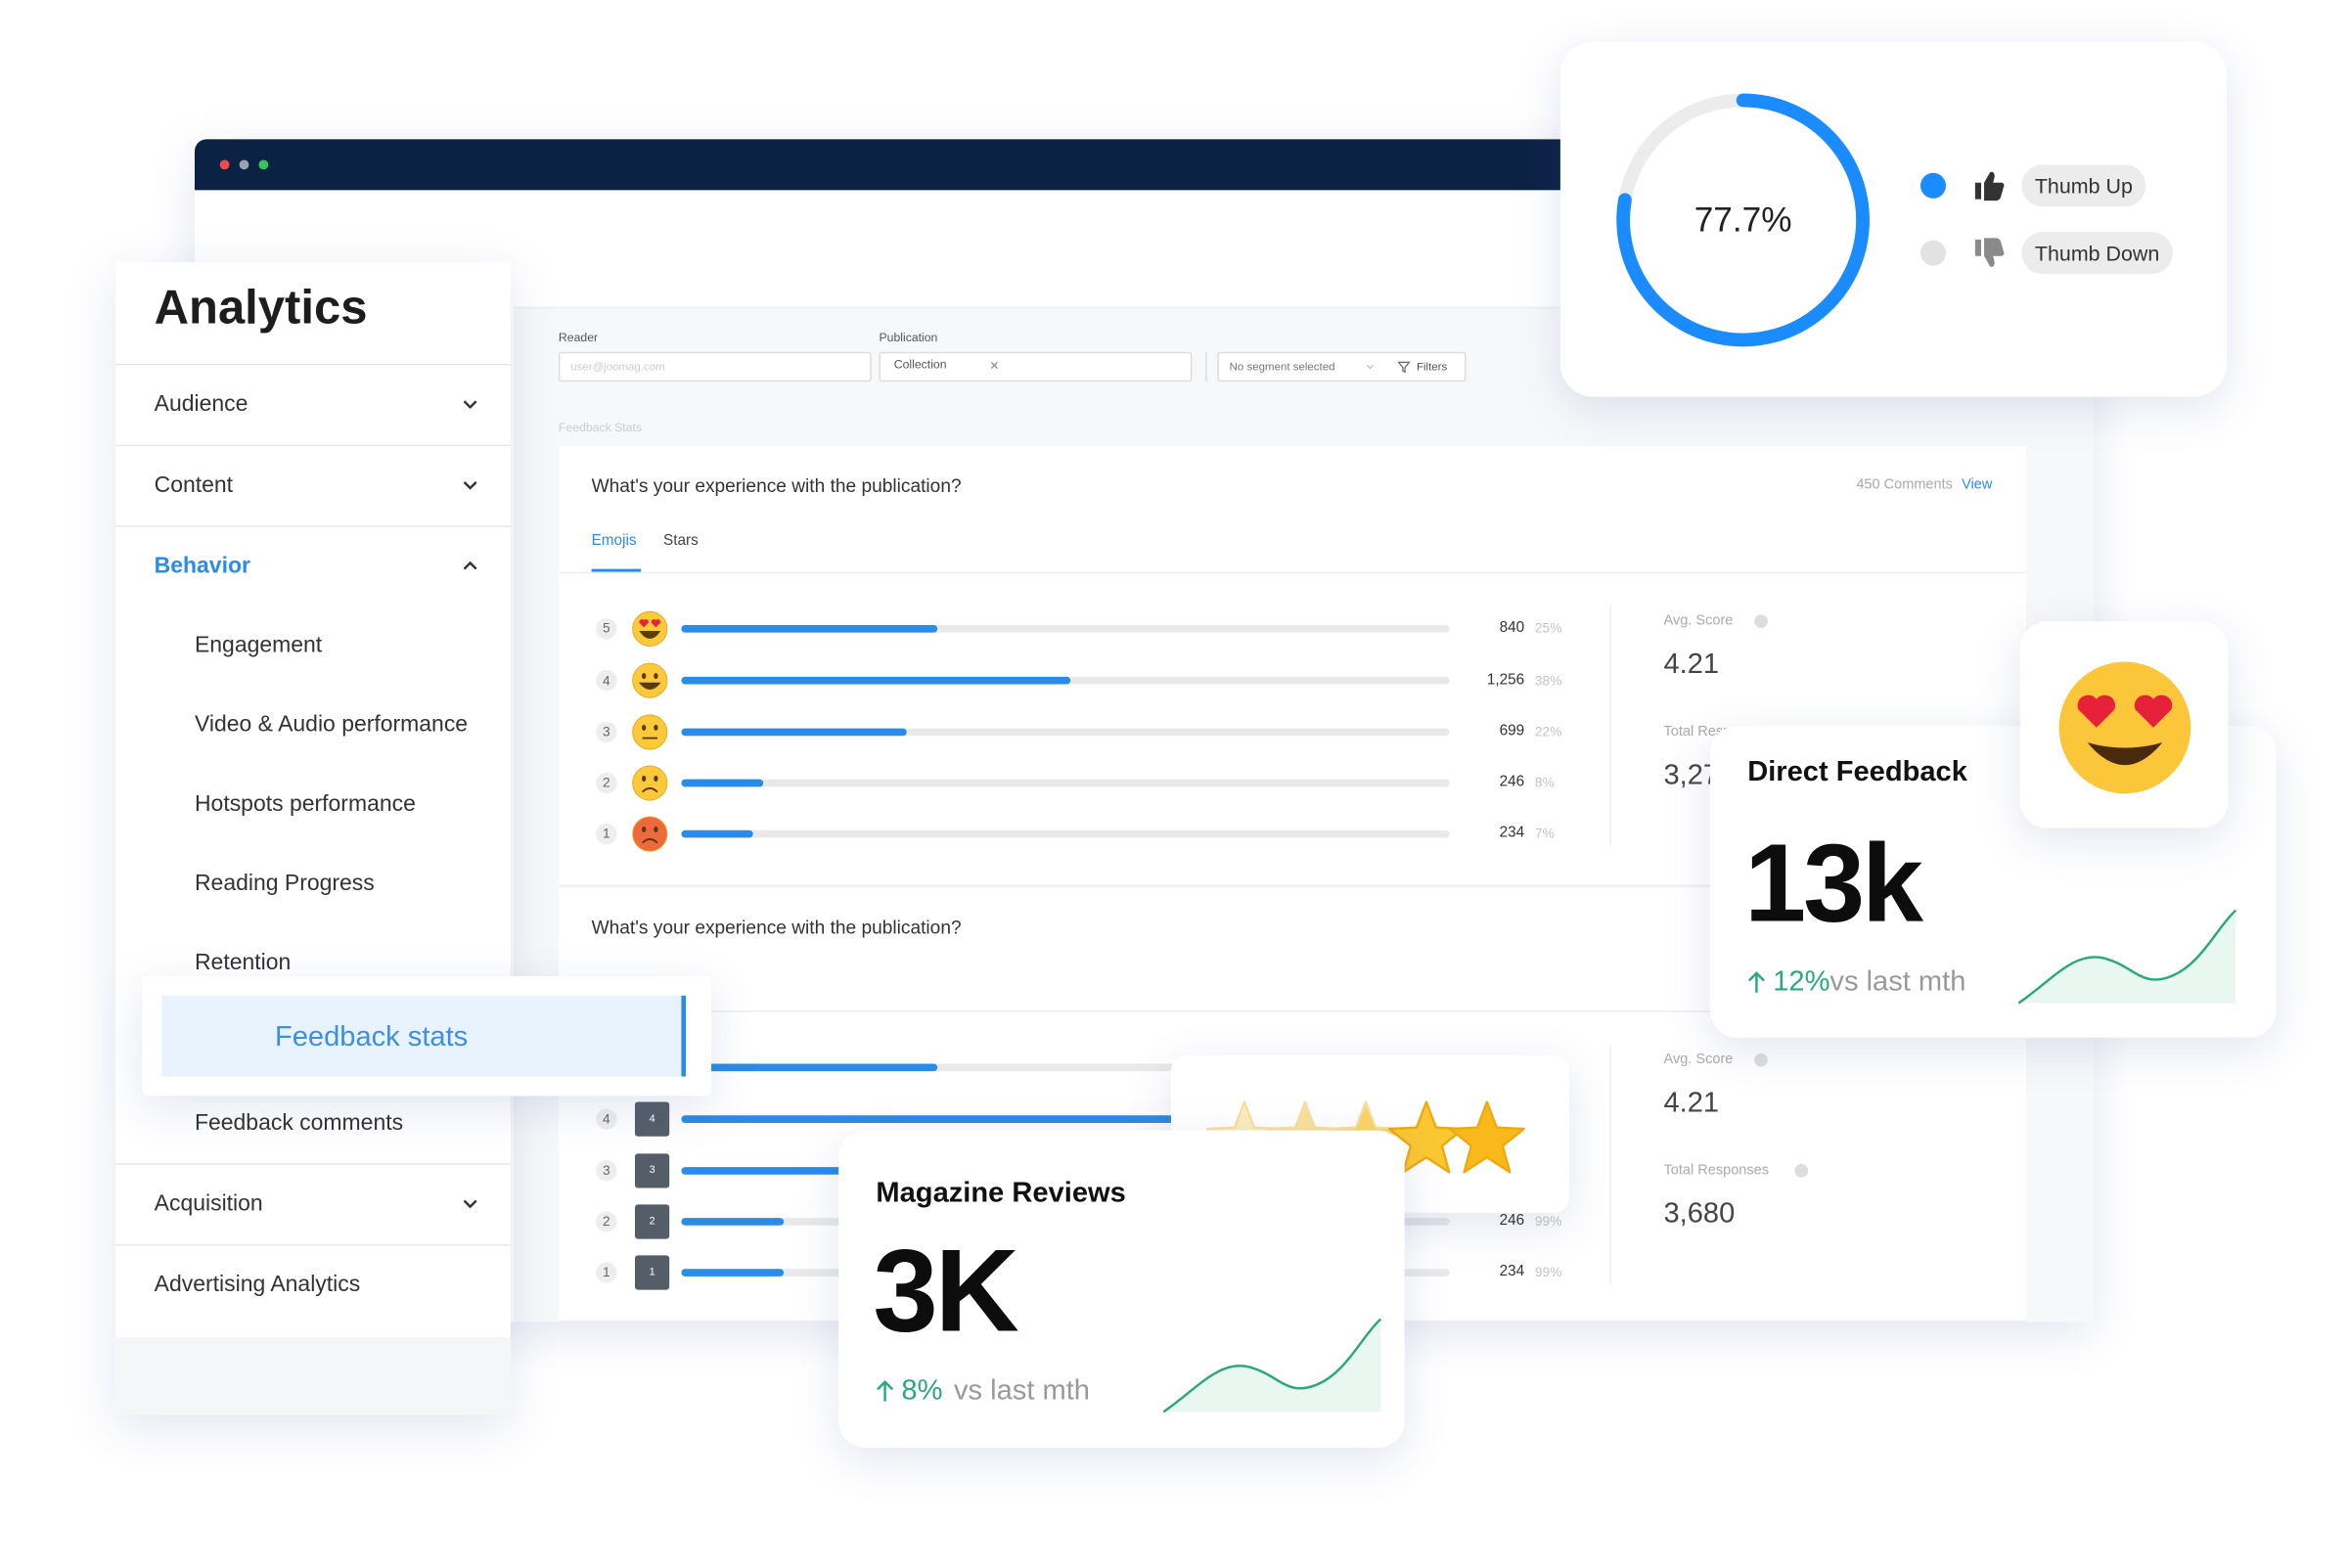  Describe the element at coordinates (202, 566) in the screenshot. I see `nav-section-active: Behavior` at that location.